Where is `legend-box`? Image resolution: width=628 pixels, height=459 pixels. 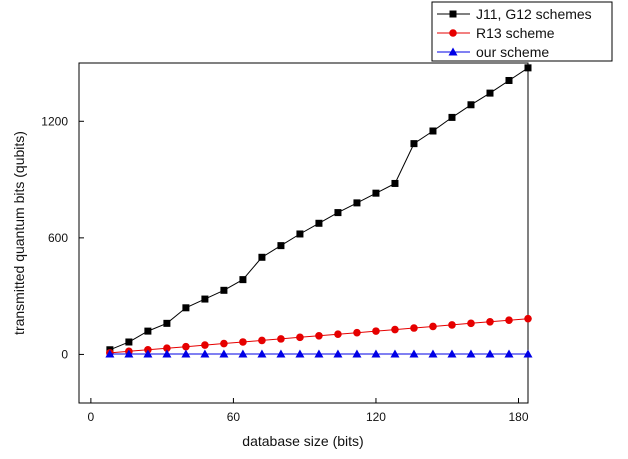 legend-box is located at coordinates (522, 31).